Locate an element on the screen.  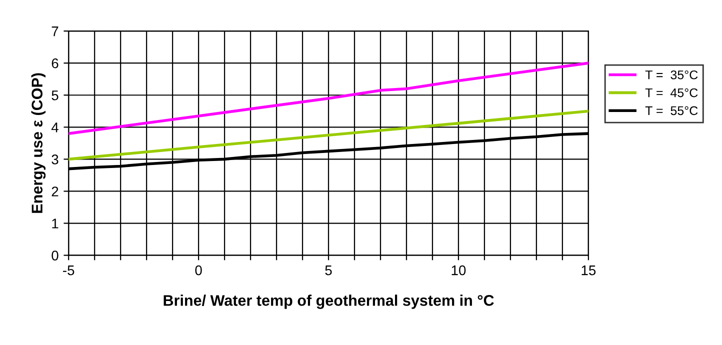
y-tick-label: 3 is located at coordinates (55, 159).